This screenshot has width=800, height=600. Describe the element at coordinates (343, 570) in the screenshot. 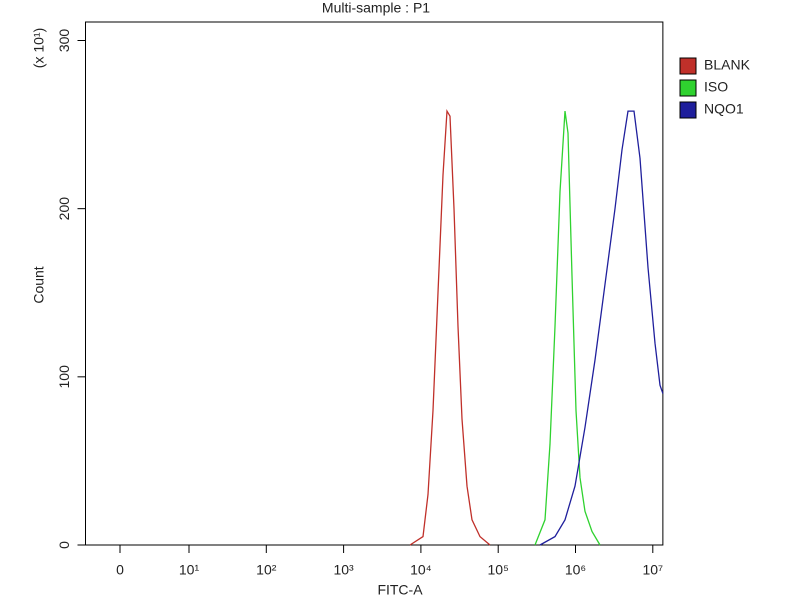

I see `x-tick-label: 10³` at that location.